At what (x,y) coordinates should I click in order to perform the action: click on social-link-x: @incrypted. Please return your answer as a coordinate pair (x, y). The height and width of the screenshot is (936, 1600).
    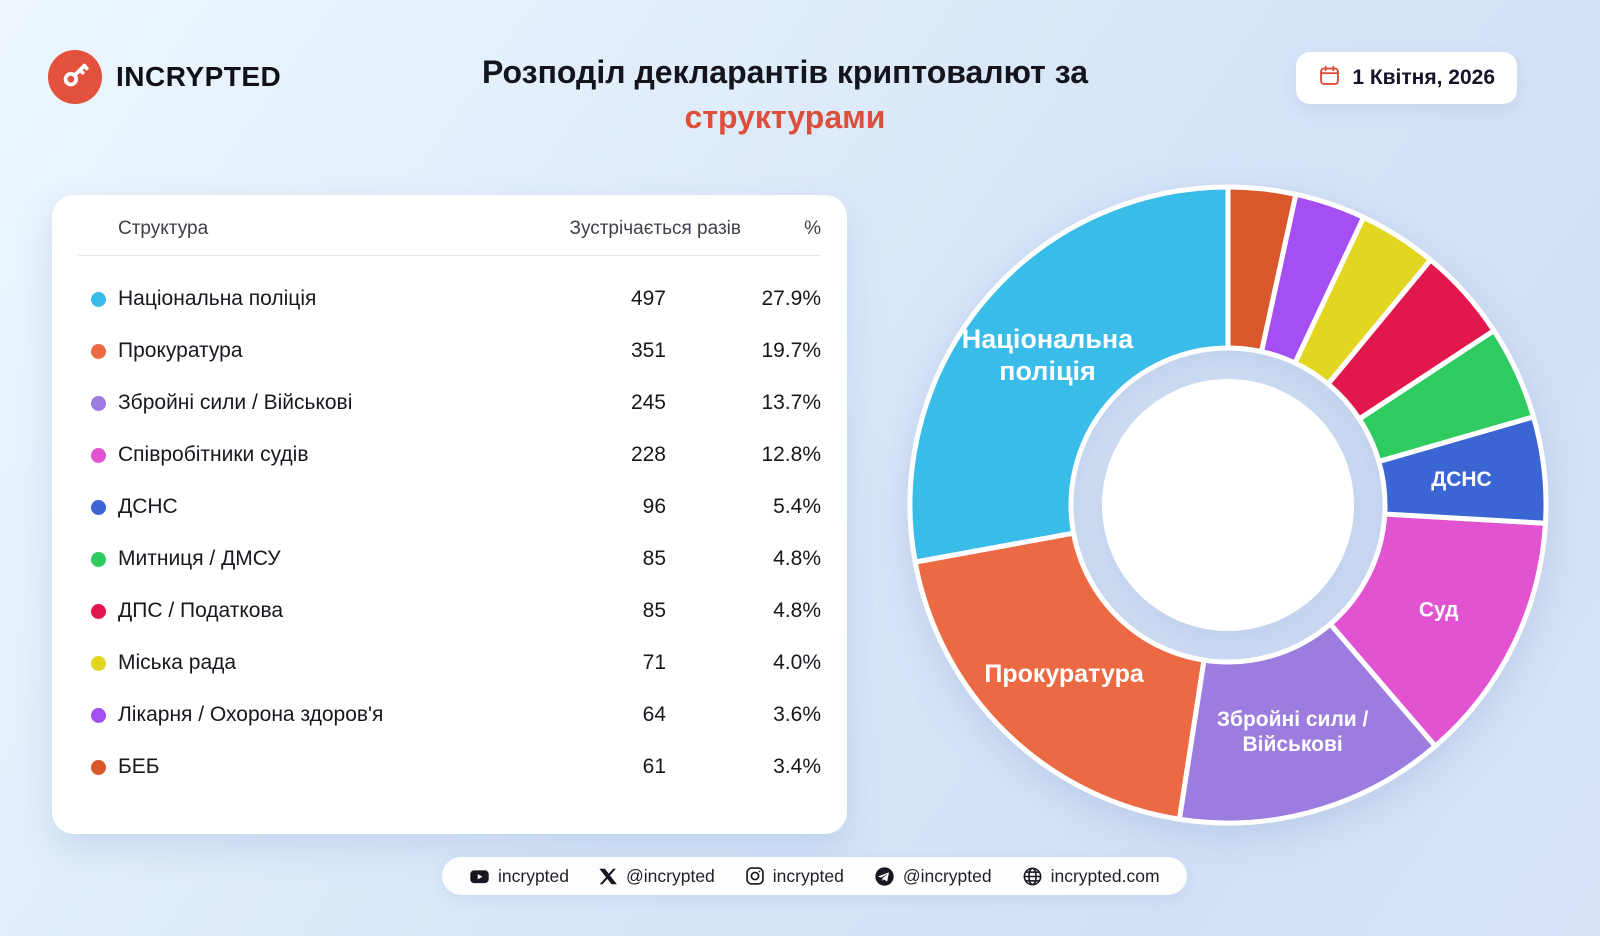
    Looking at the image, I should click on (657, 876).